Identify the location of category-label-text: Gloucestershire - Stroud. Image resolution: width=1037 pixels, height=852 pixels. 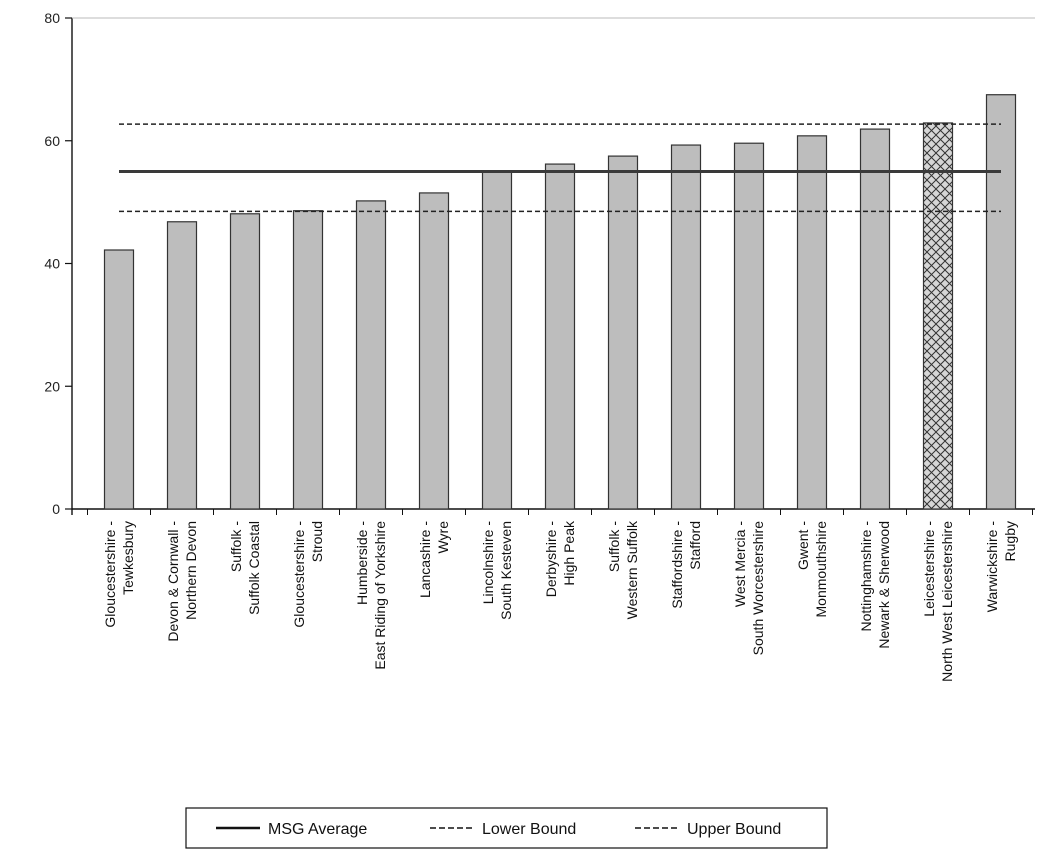
(308, 574).